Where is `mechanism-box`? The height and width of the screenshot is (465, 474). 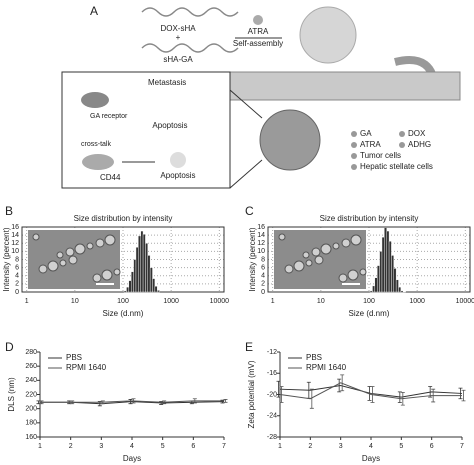 mechanism-box is located at coordinates (146, 130).